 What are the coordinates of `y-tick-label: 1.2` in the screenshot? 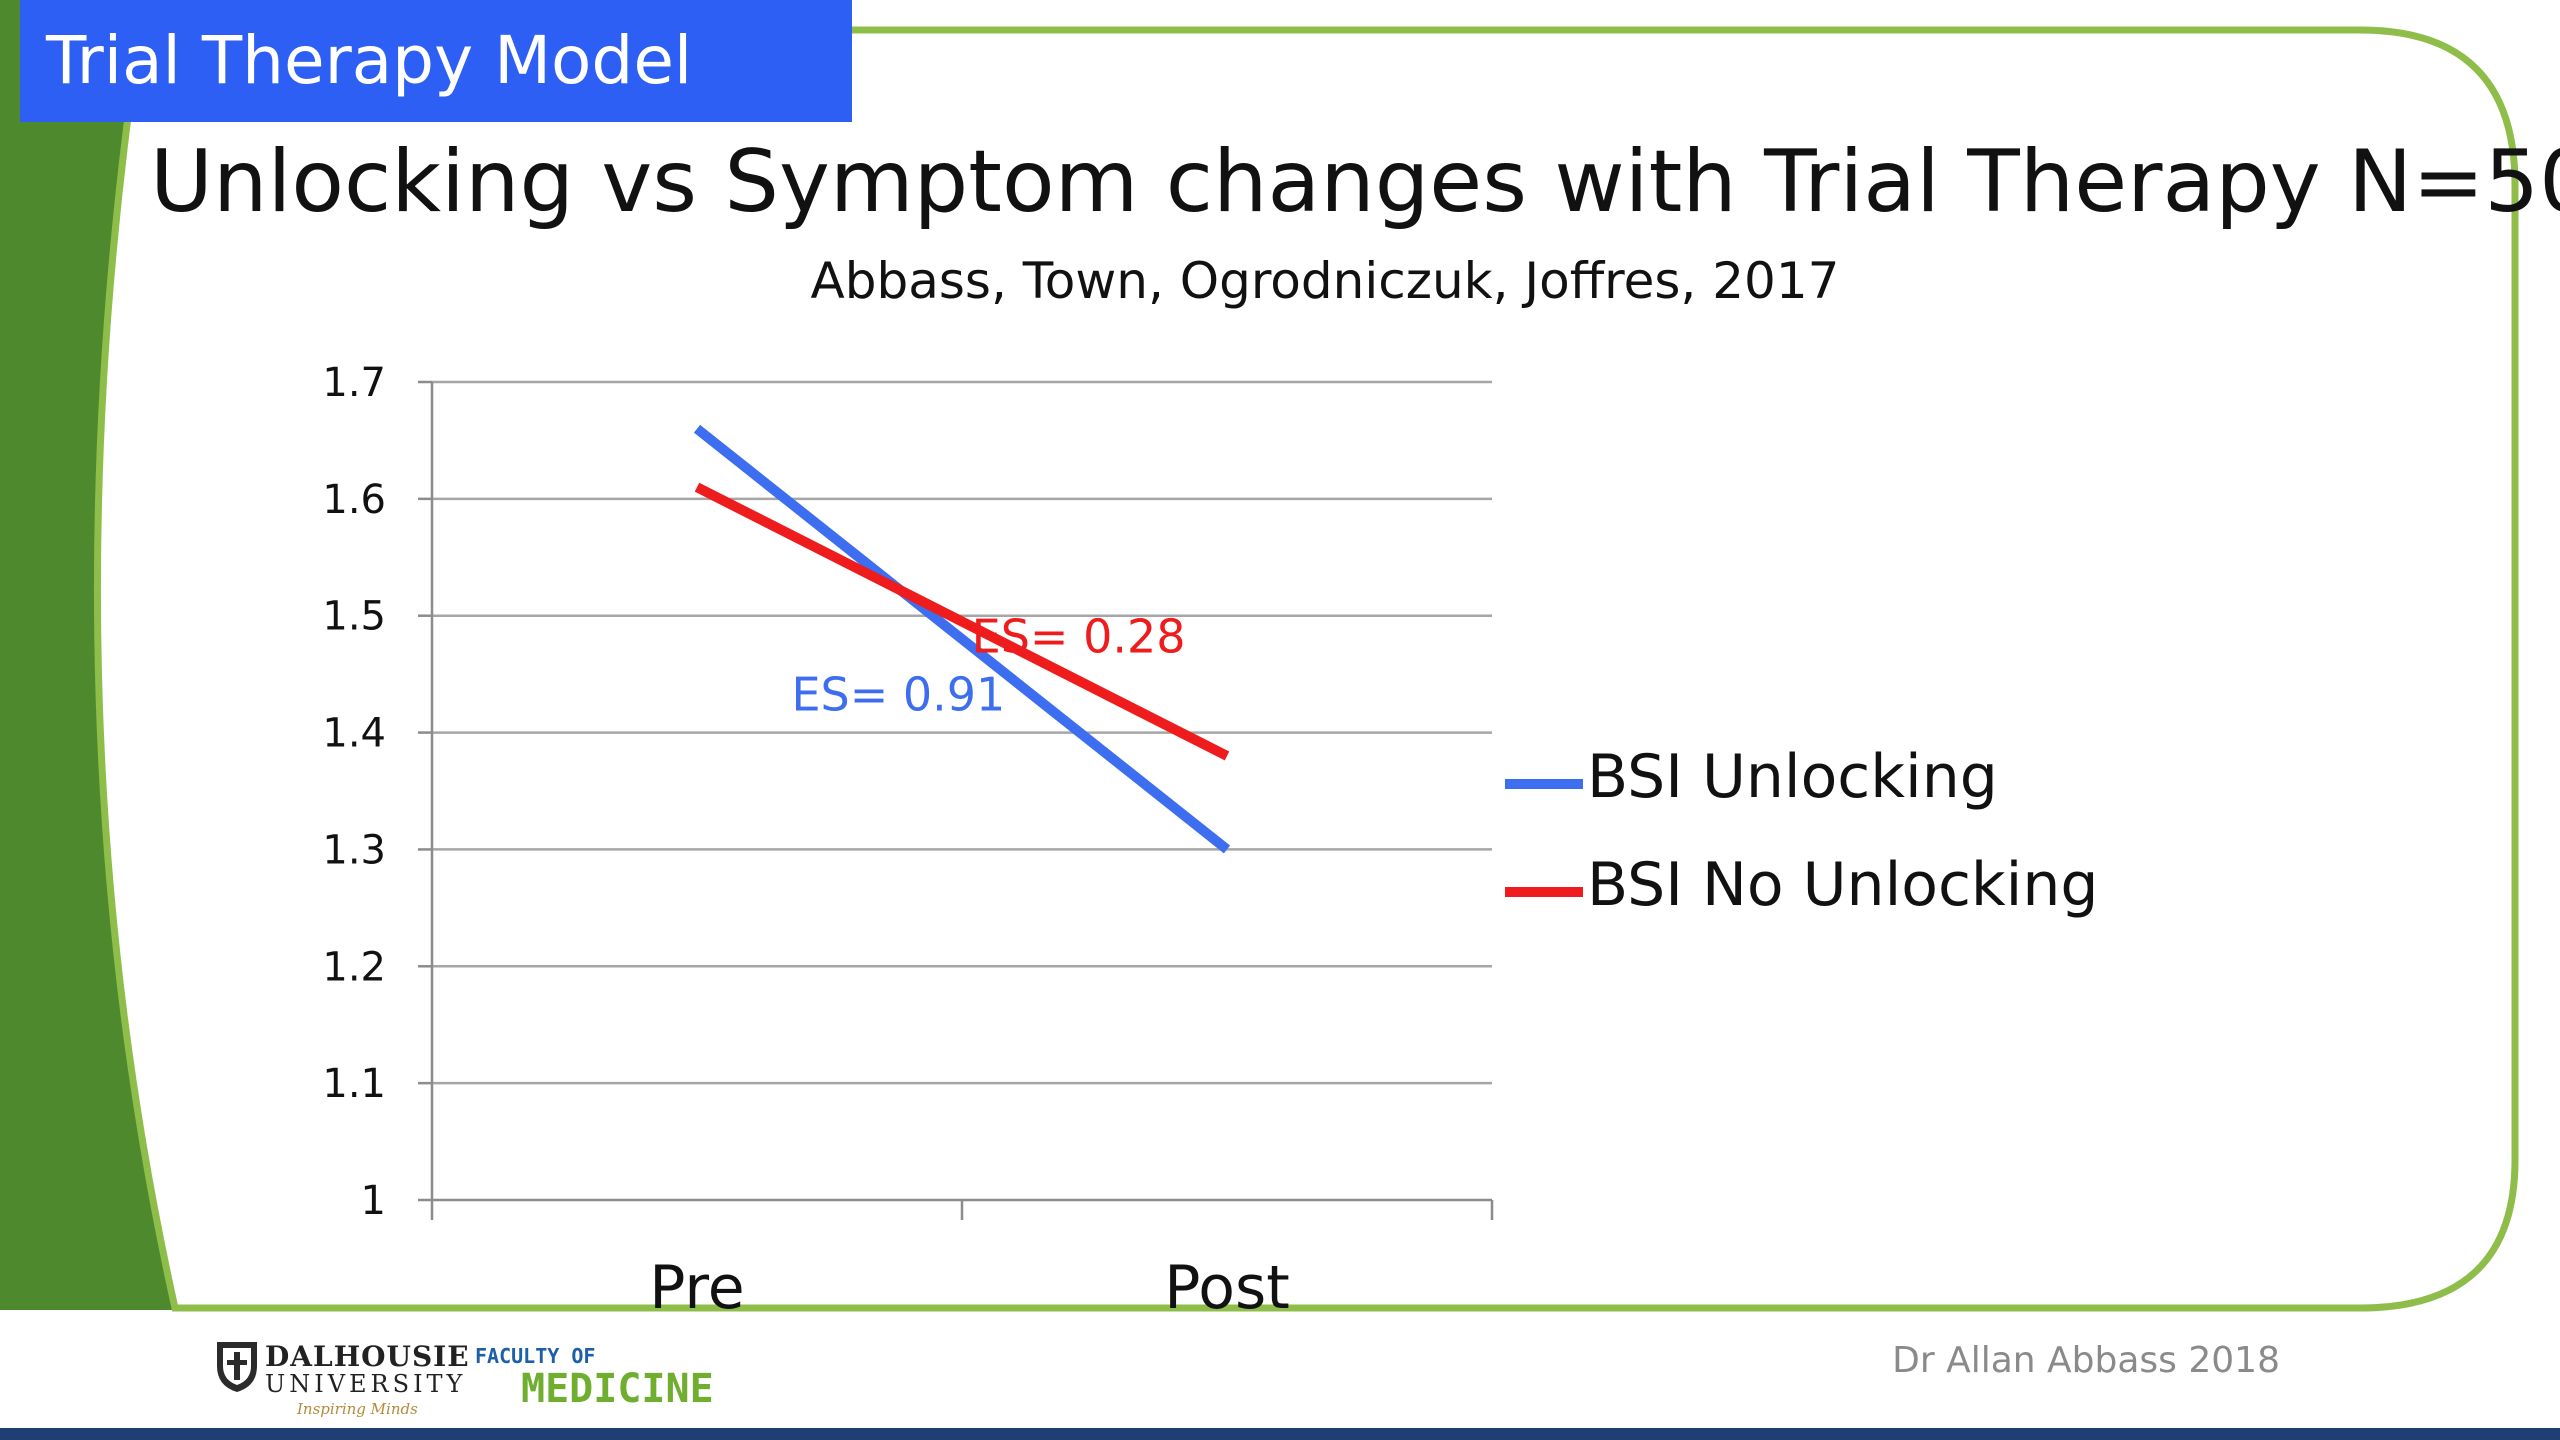 It's located at (354, 967).